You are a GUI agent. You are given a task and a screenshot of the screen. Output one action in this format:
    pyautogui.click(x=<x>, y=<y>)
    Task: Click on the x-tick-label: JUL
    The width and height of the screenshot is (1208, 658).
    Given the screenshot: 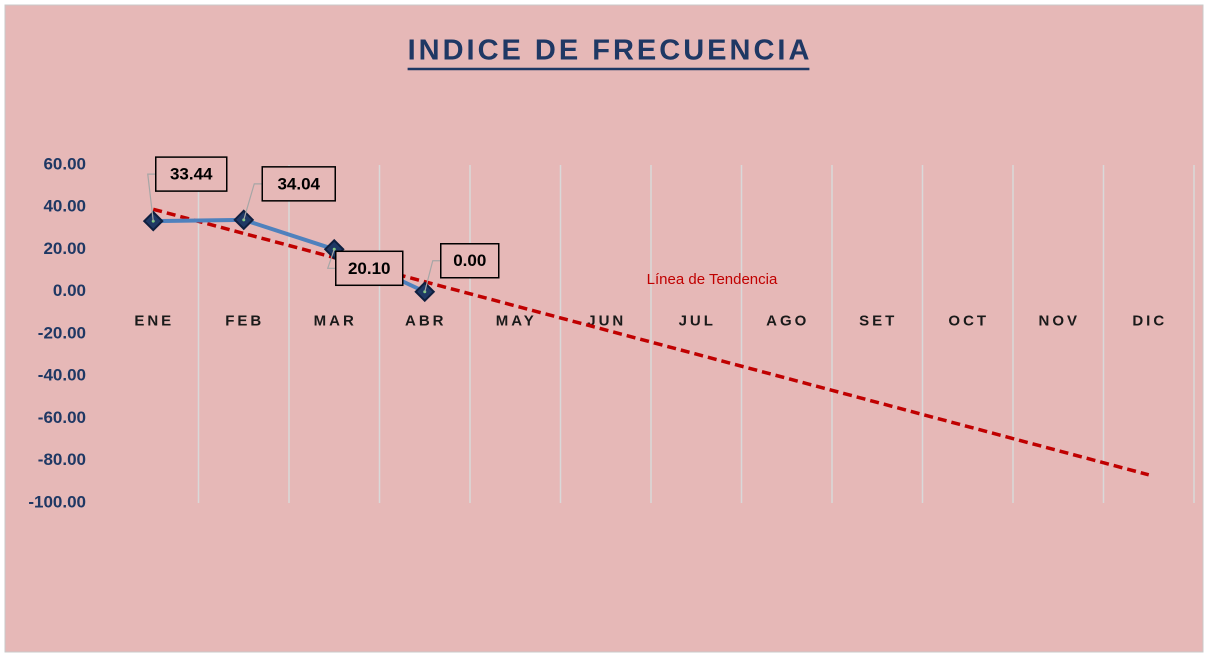 What is the action you would take?
    pyautogui.click(x=697, y=321)
    